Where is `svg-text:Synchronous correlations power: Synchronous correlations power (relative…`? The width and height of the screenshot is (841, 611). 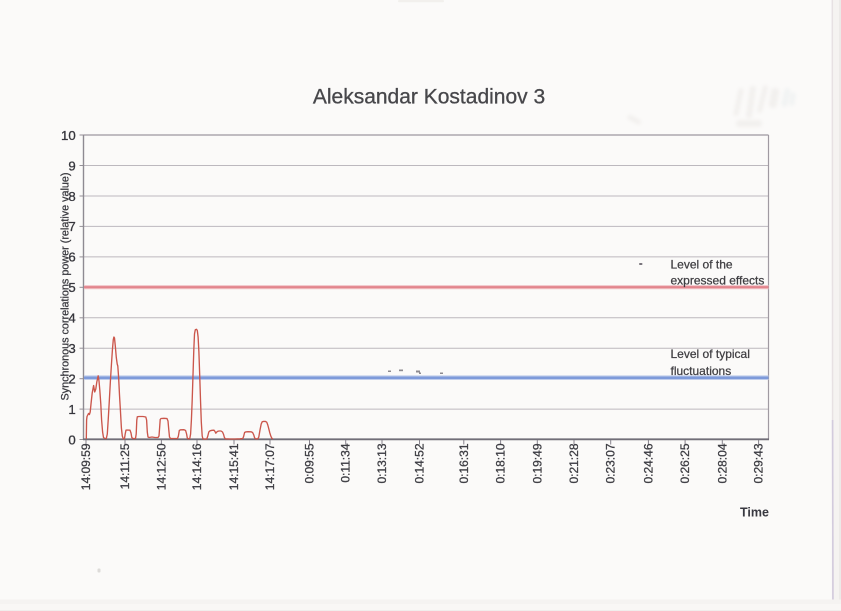
svg-text:Synchronous correlations power: Synchronous correlations power (relative… is located at coordinates (65, 286).